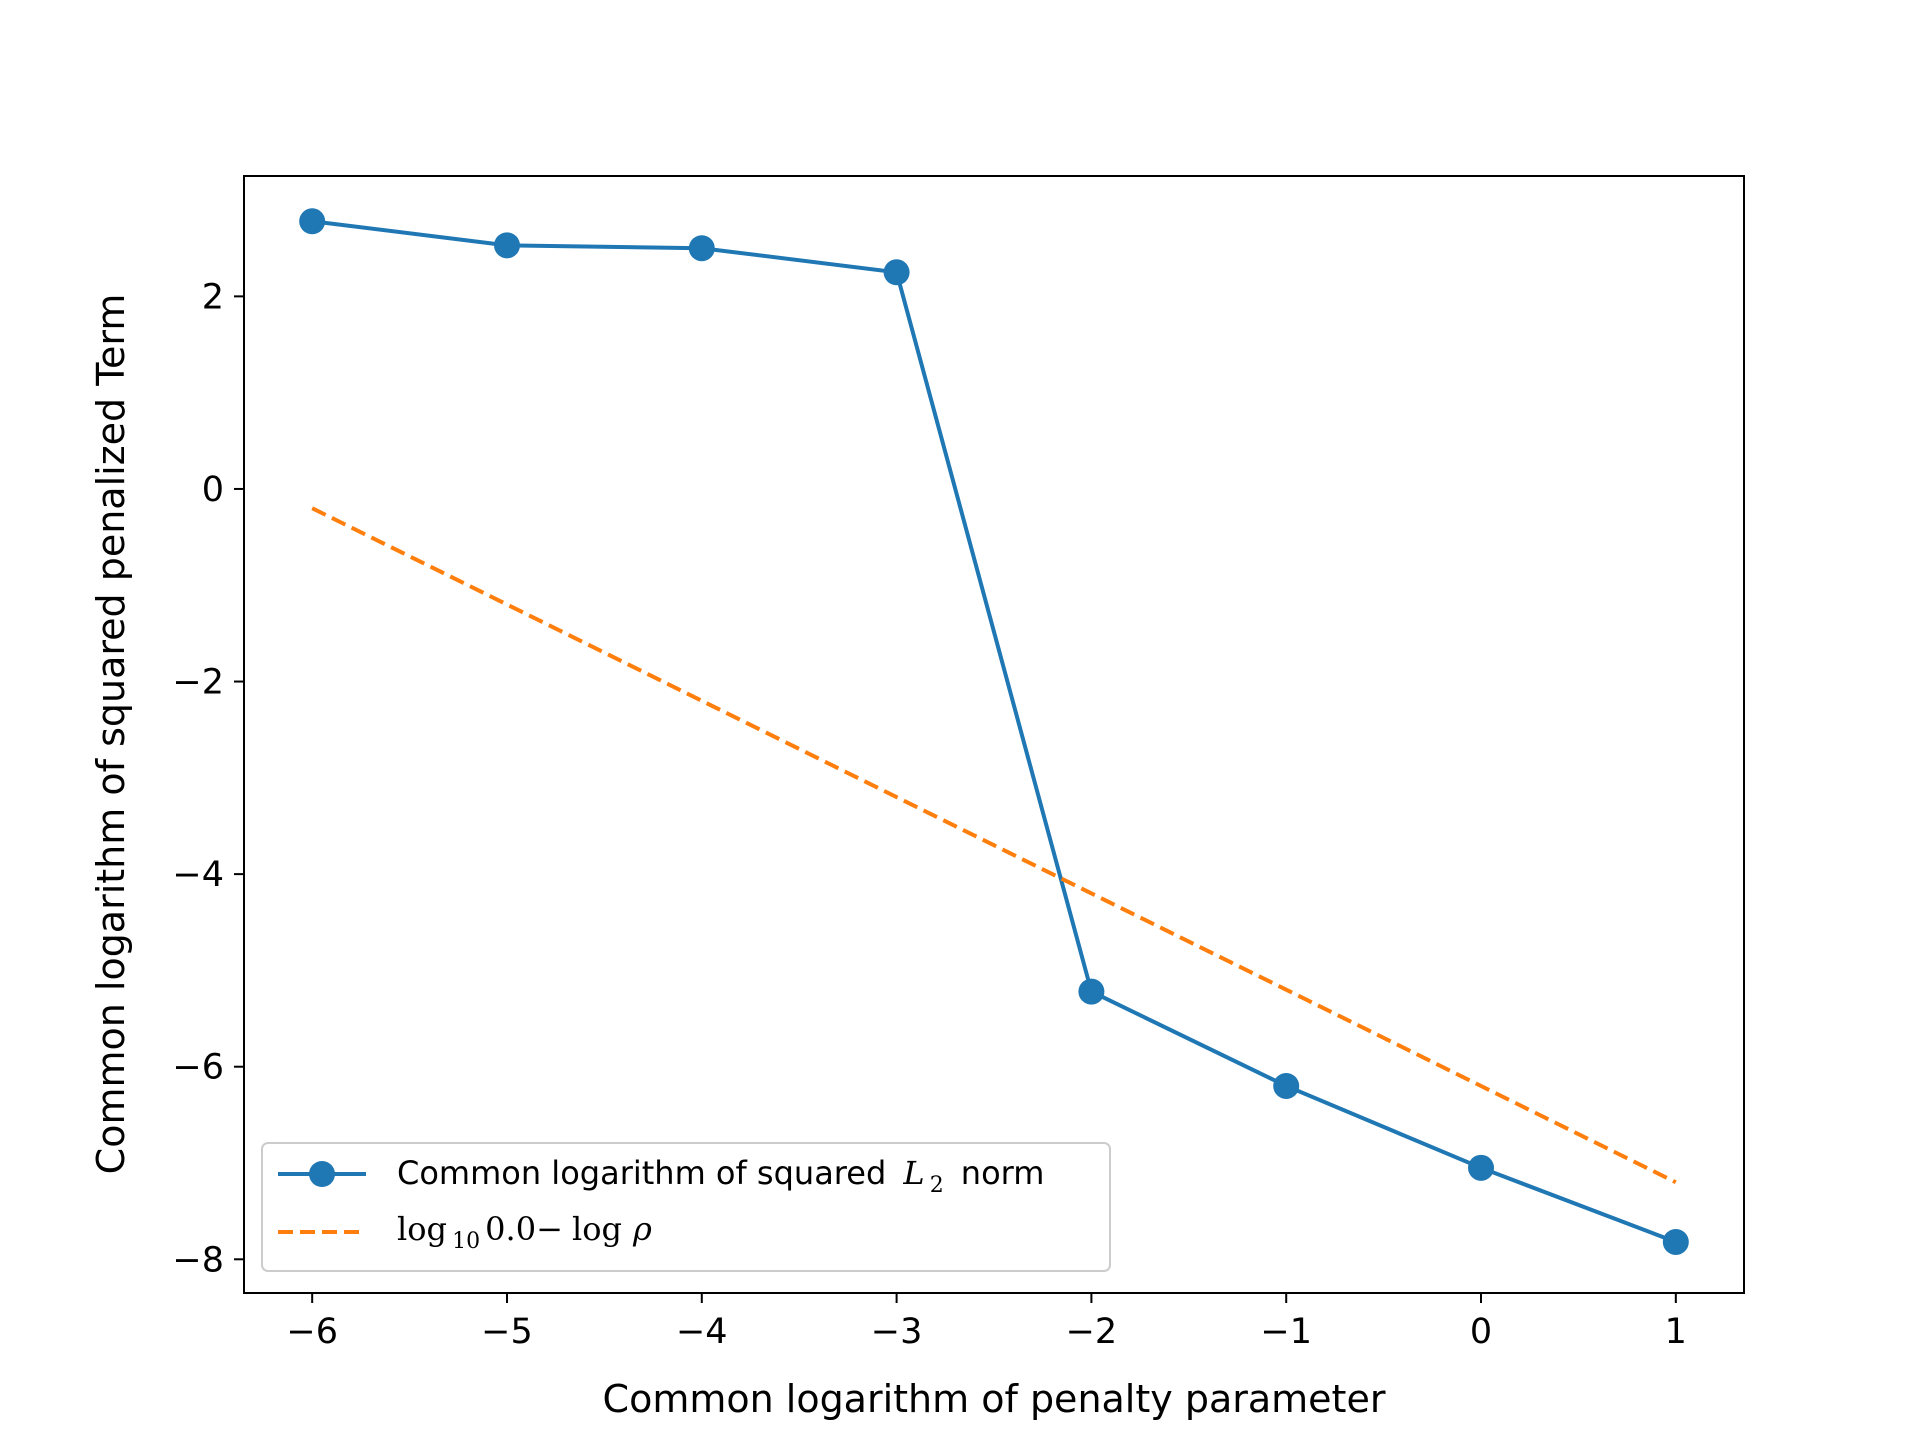 Image resolution: width=1920 pixels, height=1440 pixels. I want to click on x-tick-label: −2, so click(1092, 1332).